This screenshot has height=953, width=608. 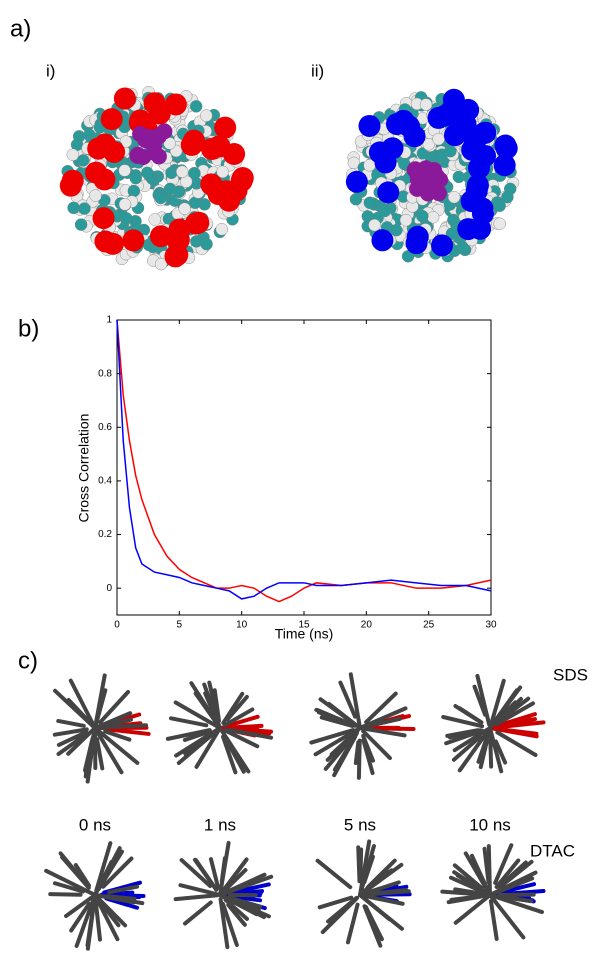 What do you see at coordinates (117, 625) in the screenshot?
I see `x-tick-label: 0` at bounding box center [117, 625].